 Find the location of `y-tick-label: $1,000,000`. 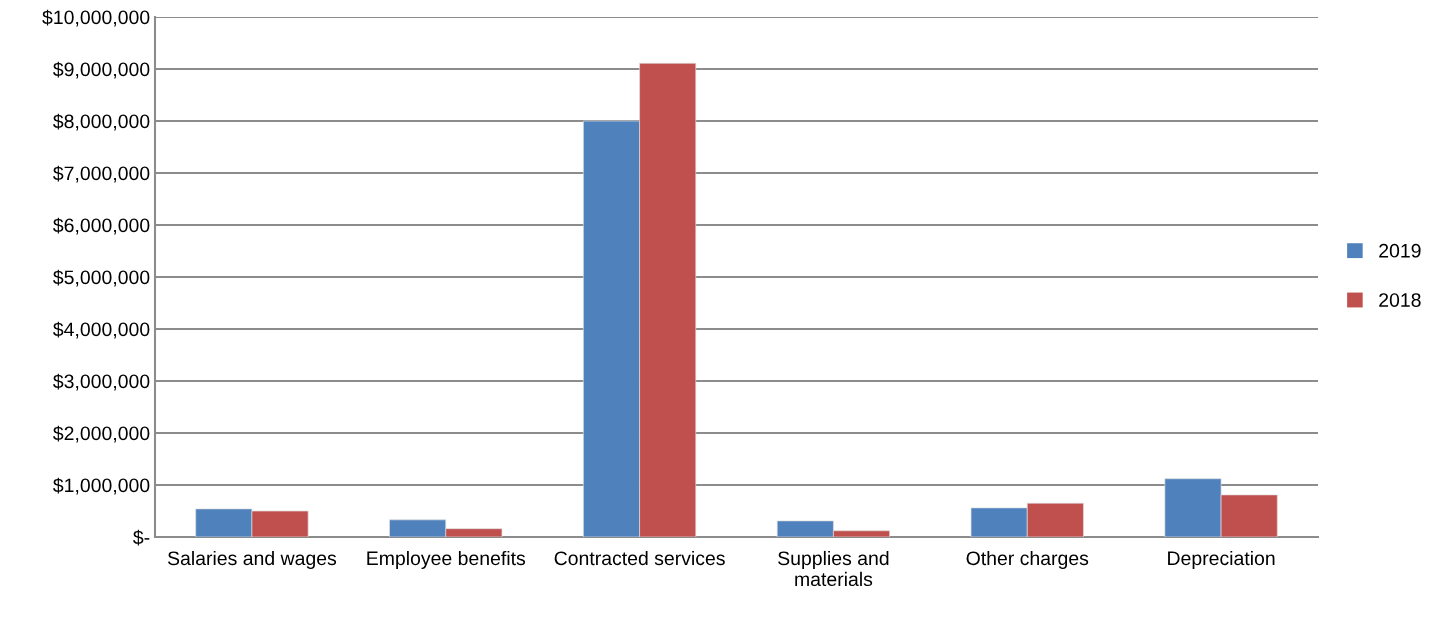

y-tick-label: $1,000,000 is located at coordinates (101, 486).